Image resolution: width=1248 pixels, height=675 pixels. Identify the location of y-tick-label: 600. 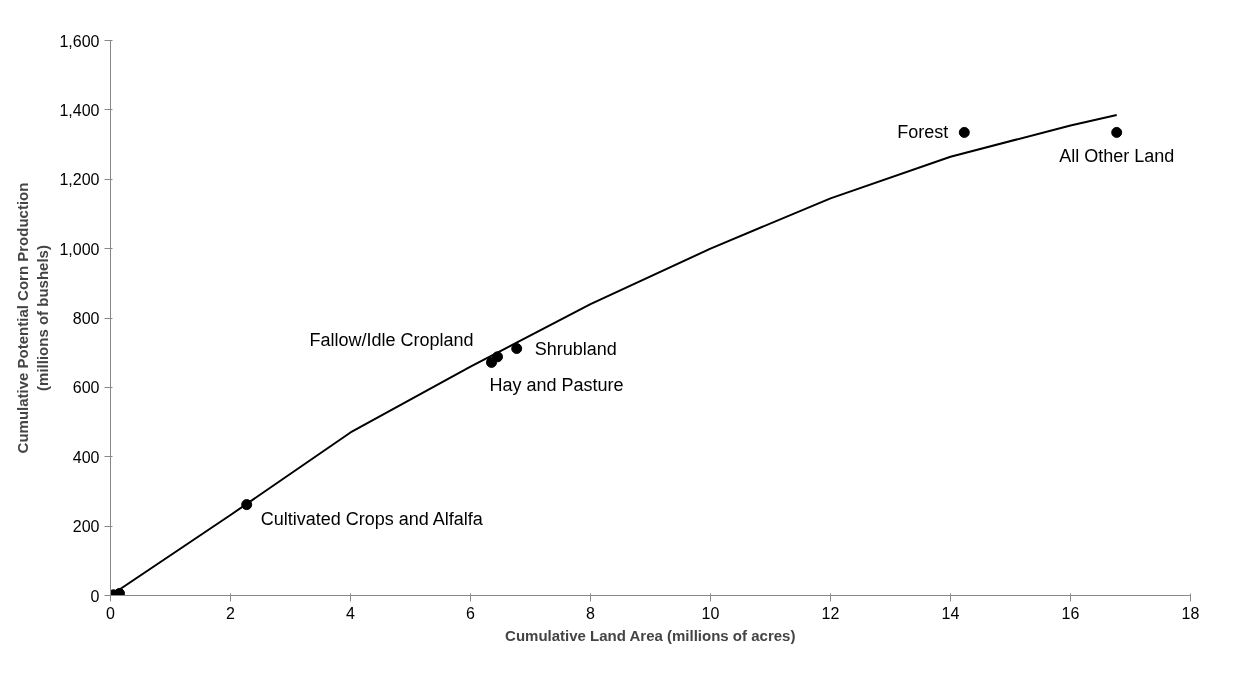
(86, 388).